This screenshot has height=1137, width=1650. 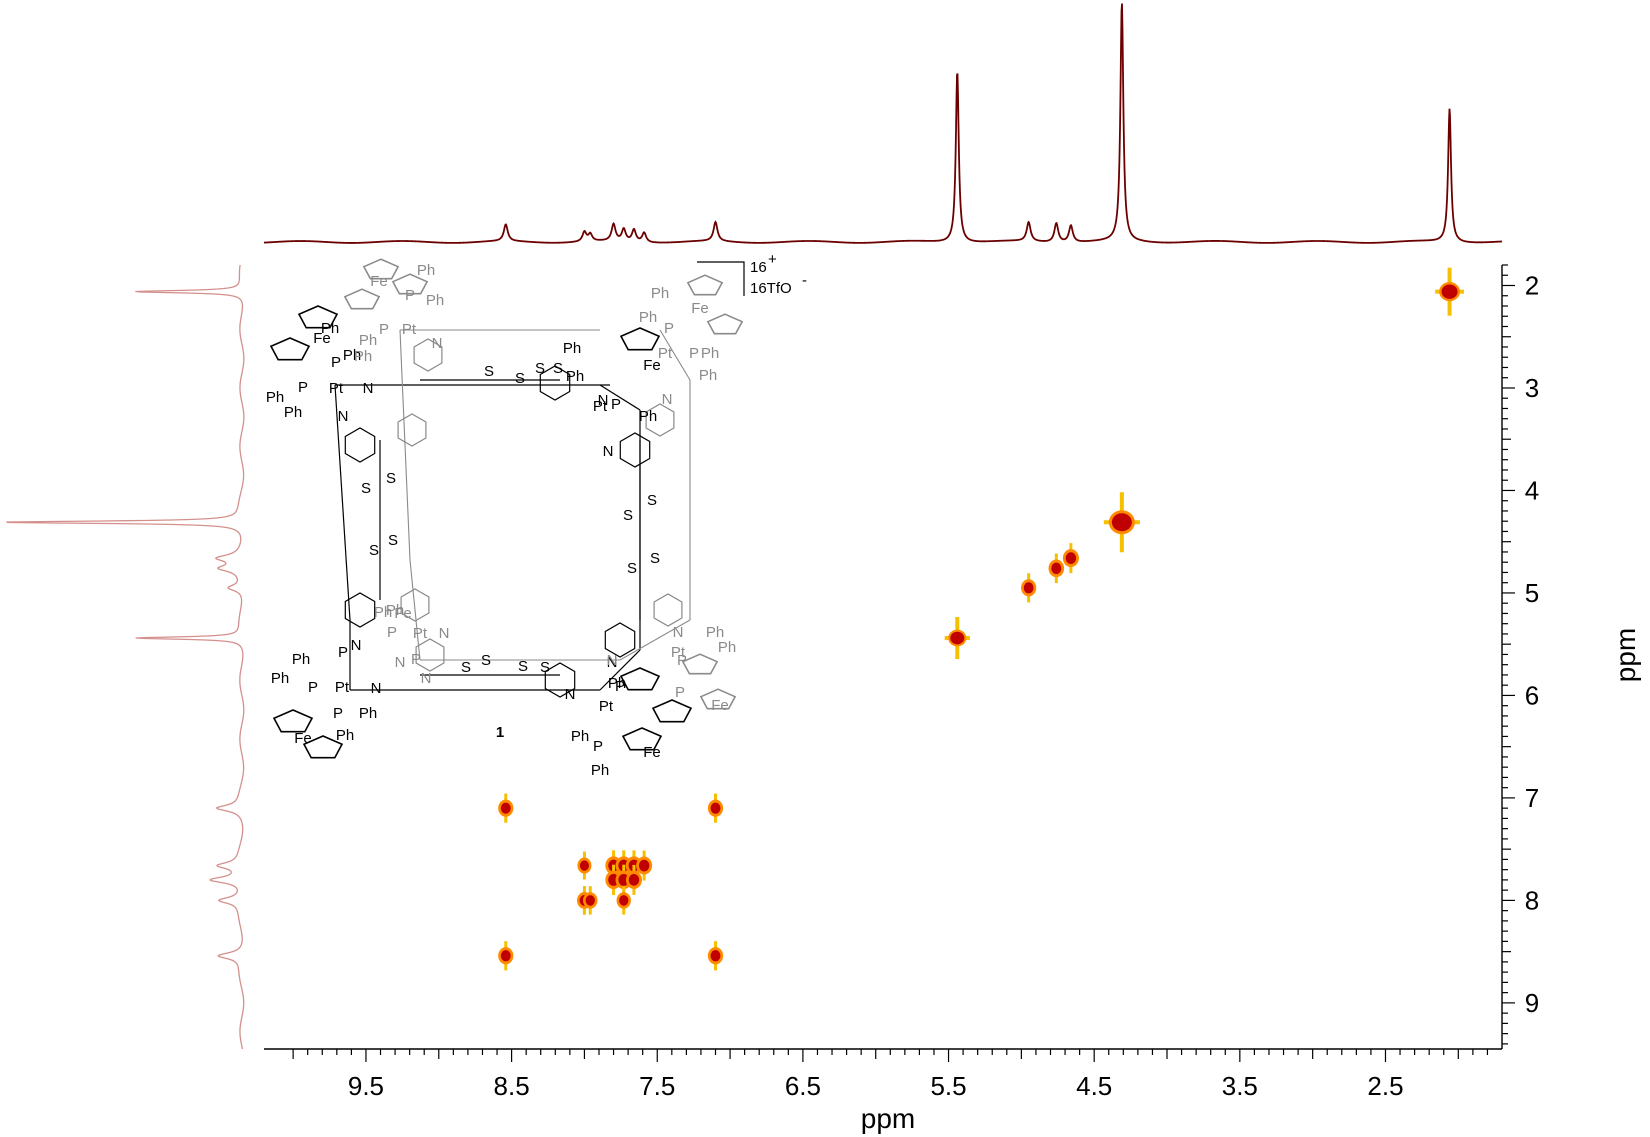 I want to click on charge-bracket, so click(x=721, y=278).